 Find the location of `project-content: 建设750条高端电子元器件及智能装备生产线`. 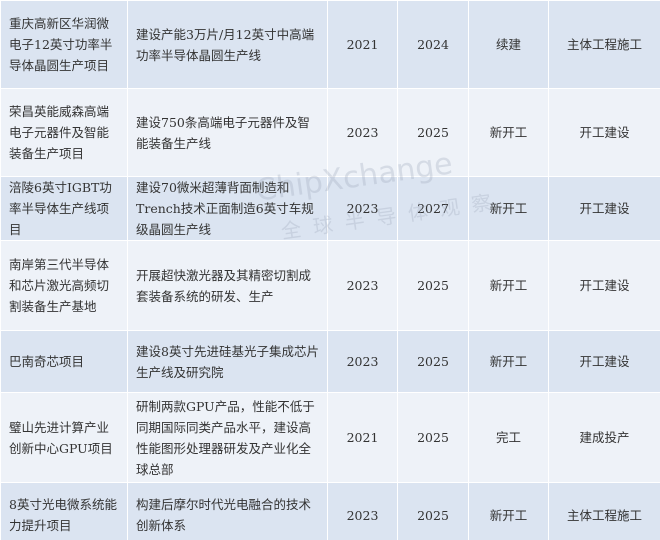

project-content: 建设750条高端电子元器件及智能装备生产线 is located at coordinates (227, 132).